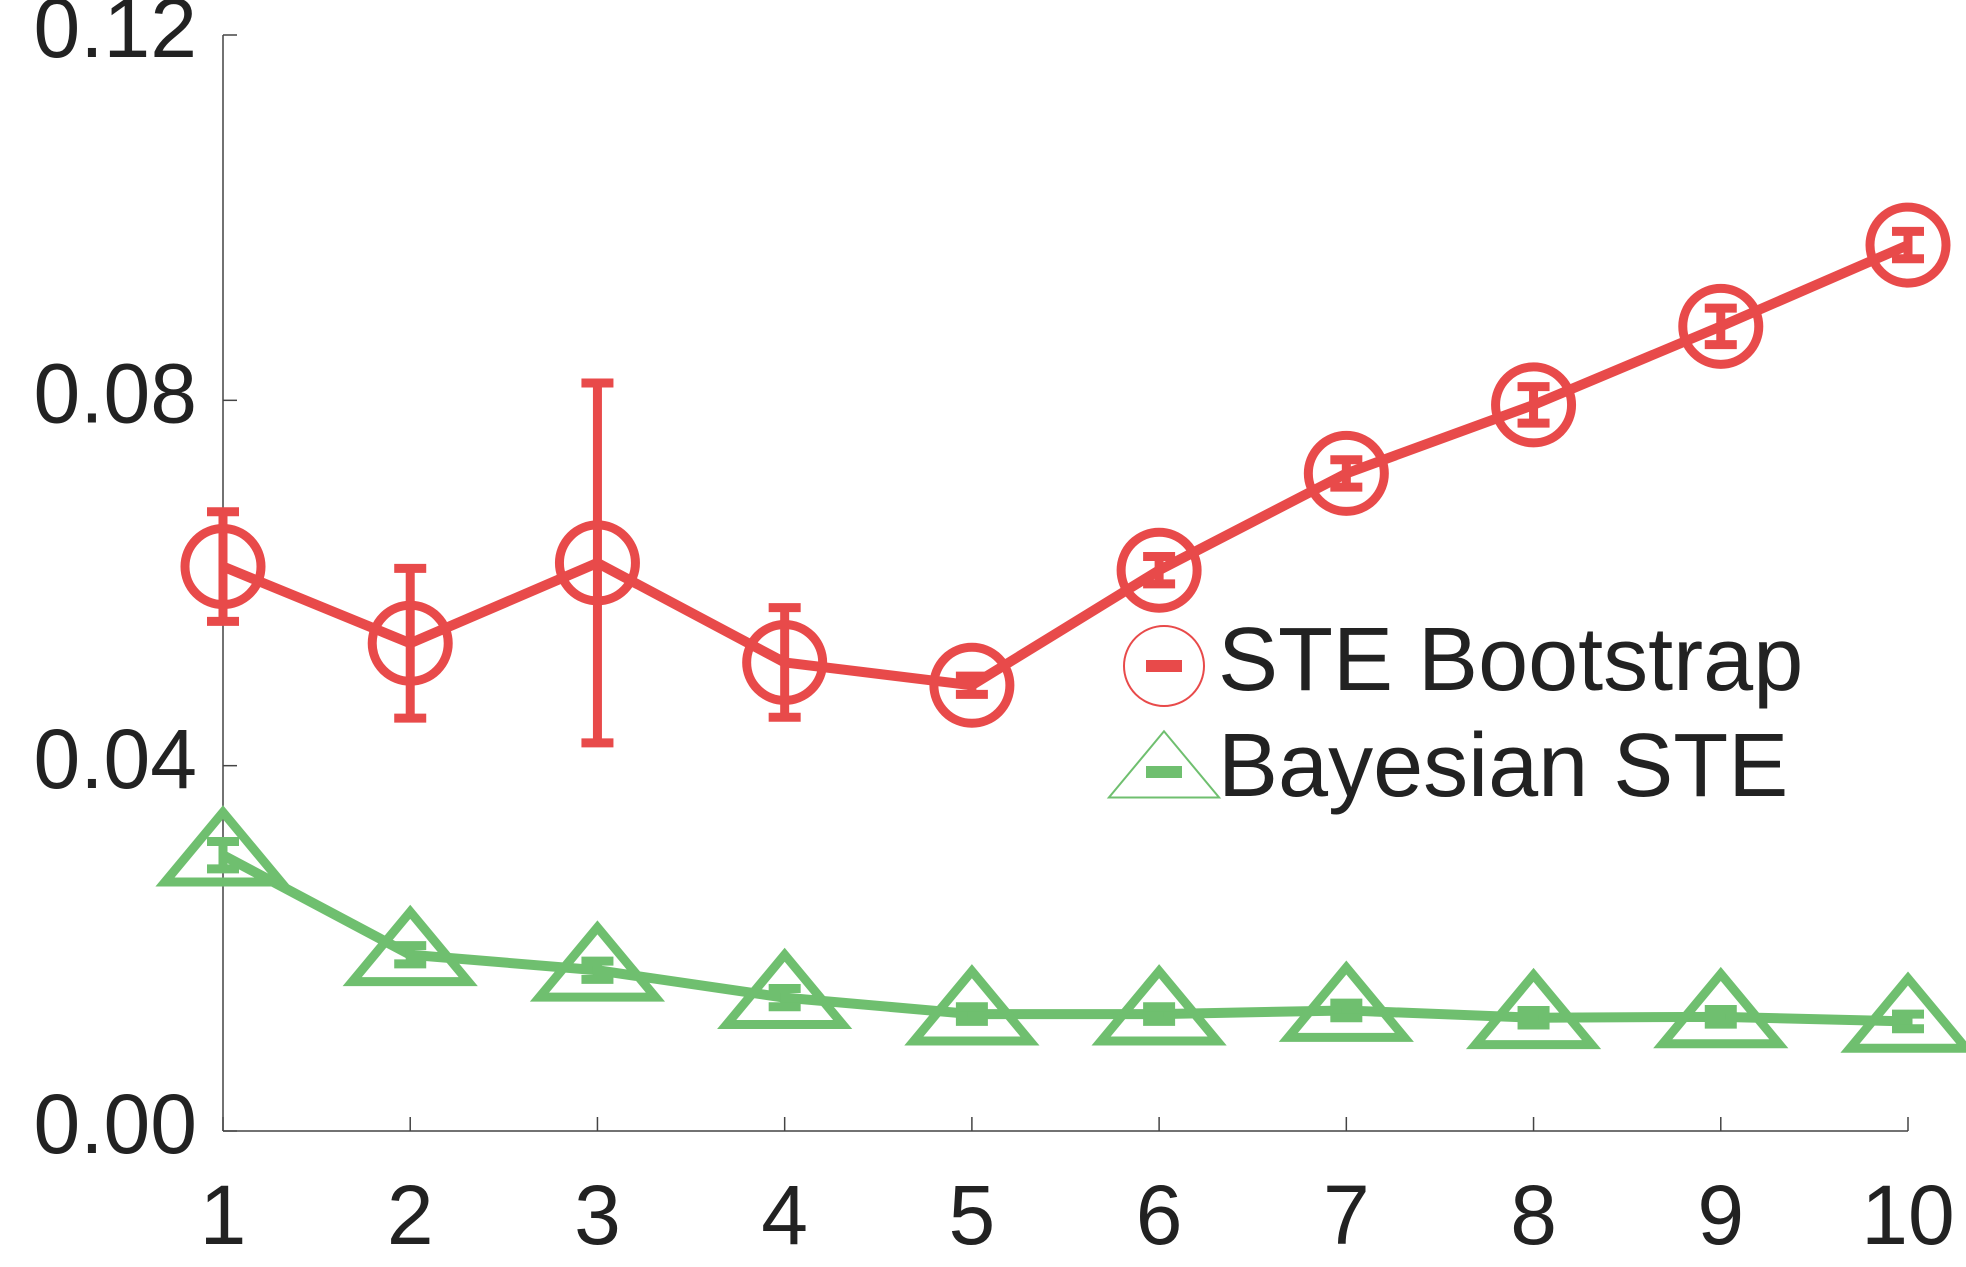 This screenshot has height=1267, width=1966. I want to click on y-tick-label: 0.08, so click(116, 394).